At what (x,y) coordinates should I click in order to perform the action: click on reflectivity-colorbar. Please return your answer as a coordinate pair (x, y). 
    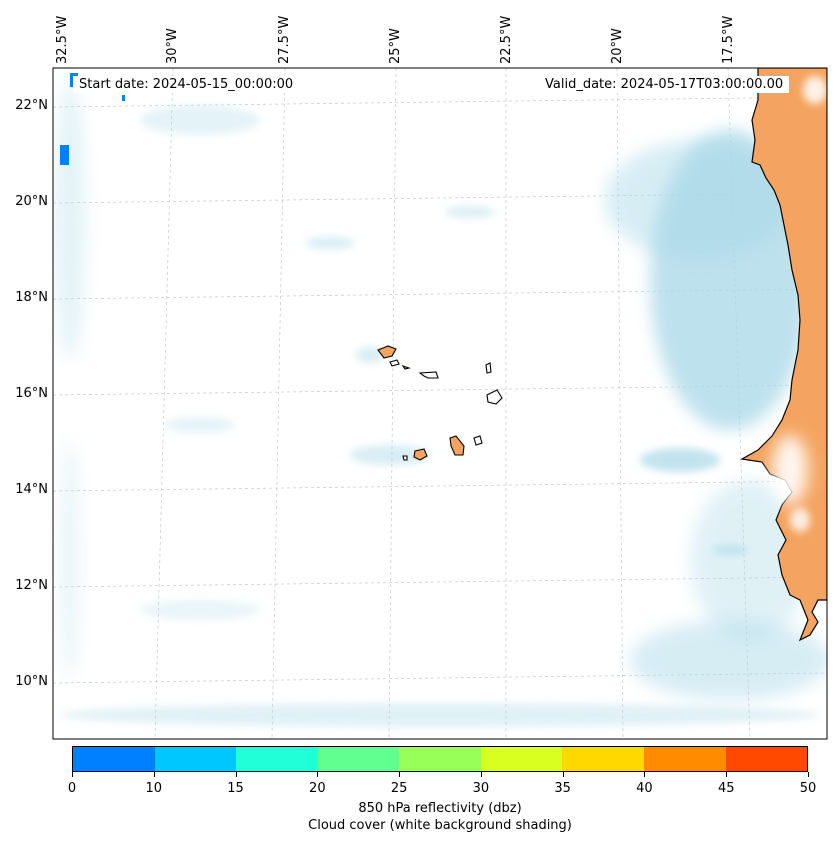
    Looking at the image, I should click on (440, 759).